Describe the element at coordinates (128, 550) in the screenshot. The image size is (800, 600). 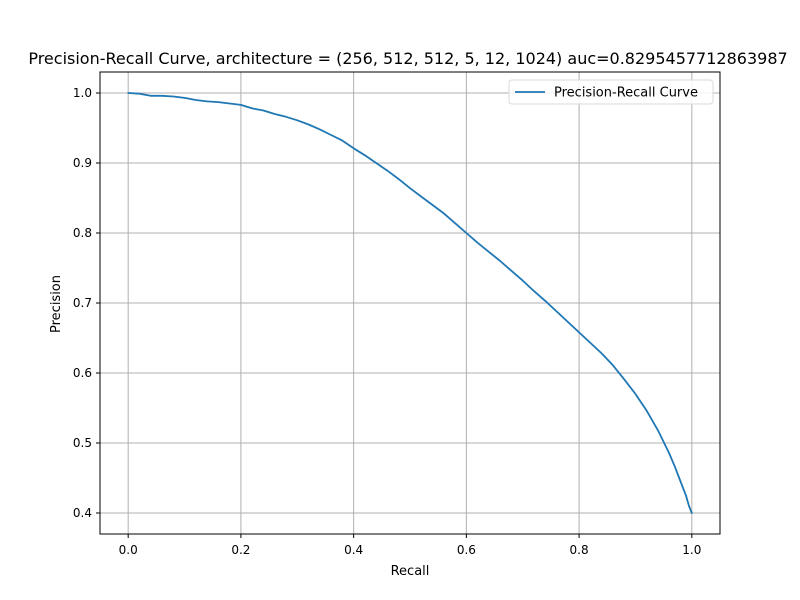
I see `x-tick-label-0: 0.0` at that location.